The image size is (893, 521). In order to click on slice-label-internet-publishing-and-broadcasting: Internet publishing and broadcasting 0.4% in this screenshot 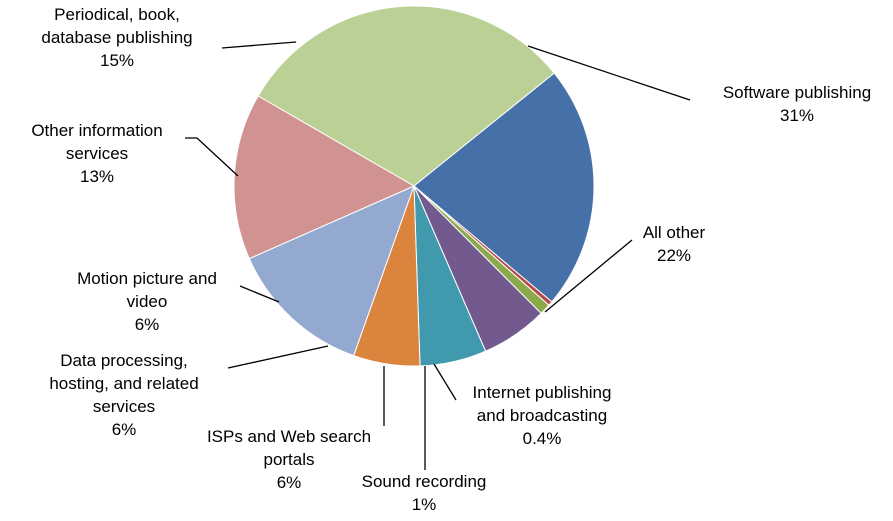, I will do `click(542, 415)`.